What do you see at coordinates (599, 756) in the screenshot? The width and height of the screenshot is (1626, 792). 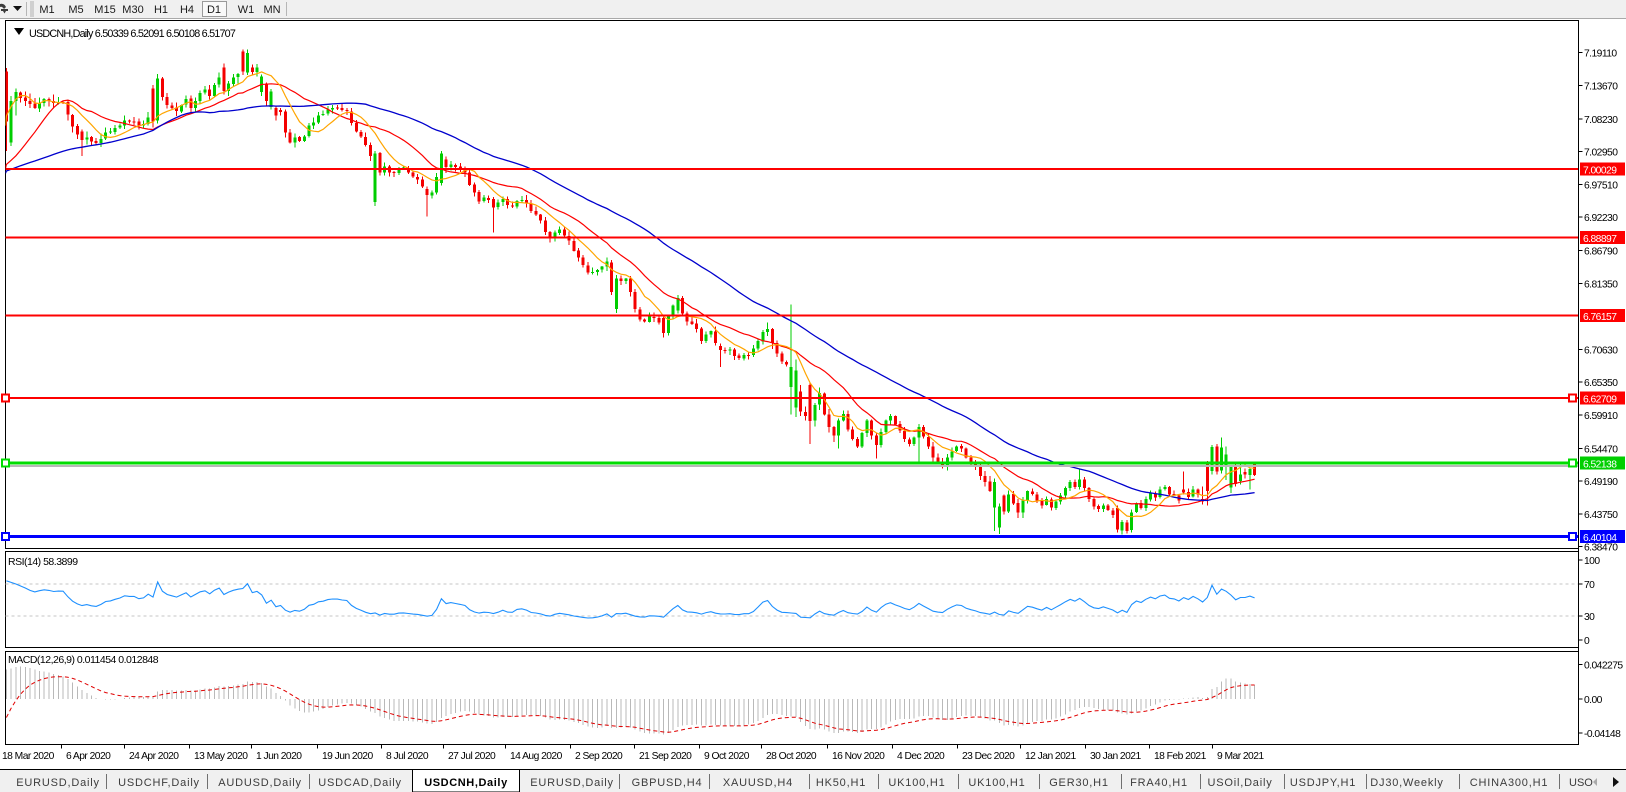 I see `svg-text: 2 Sep 2020` at bounding box center [599, 756].